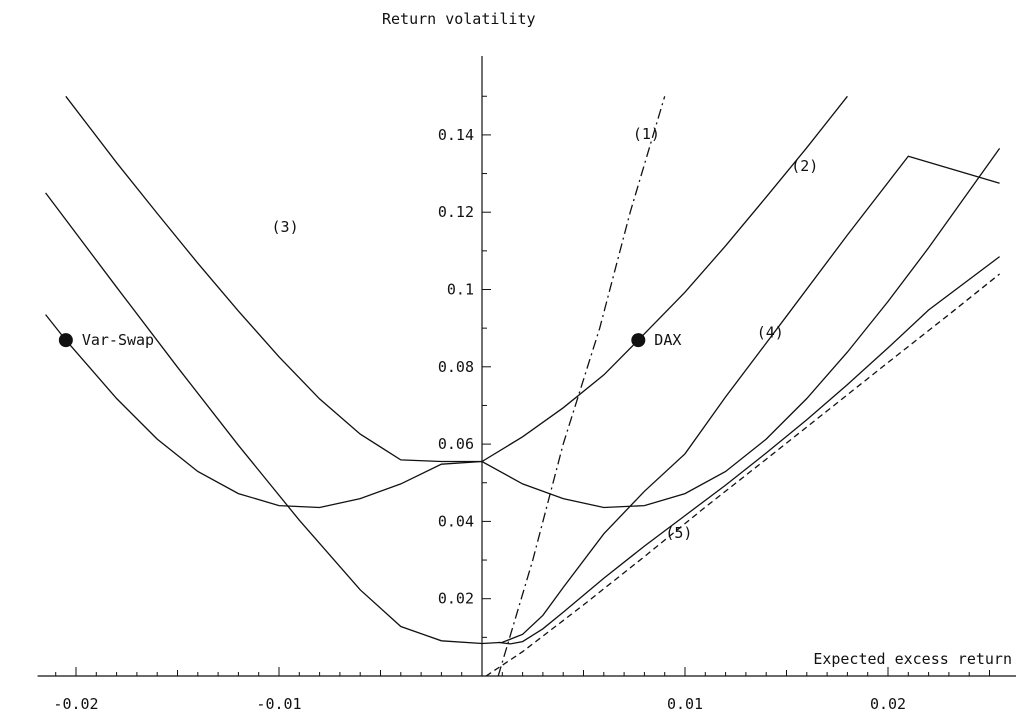 Image resolution: width=1016 pixels, height=714 pixels. Describe the element at coordinates (888, 704) in the screenshot. I see `x-tick-label: 0.02` at that location.